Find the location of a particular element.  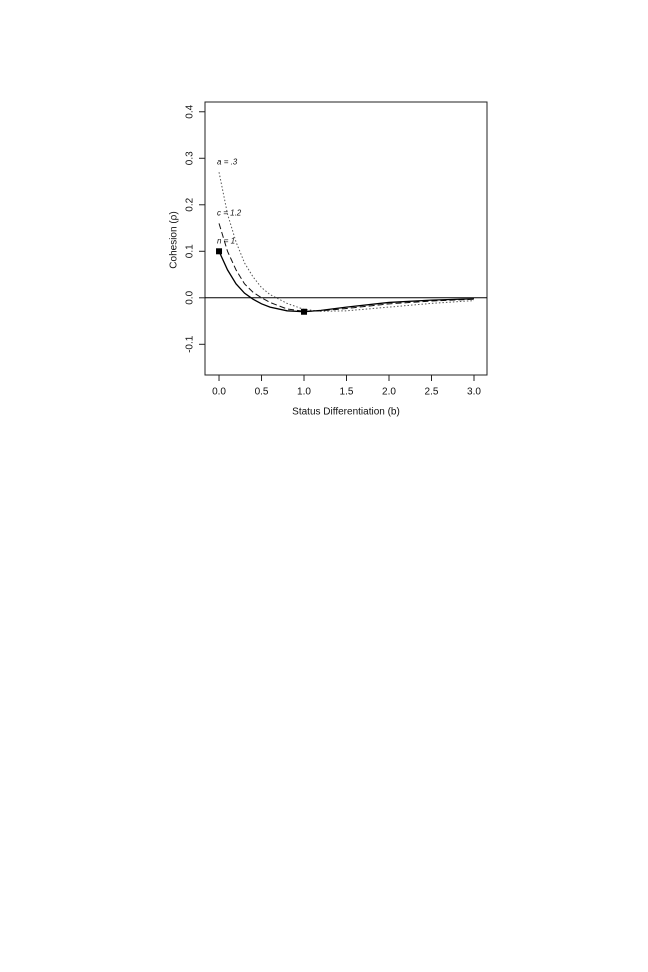

y-tick-label: 0.1 is located at coordinates (190, 251).